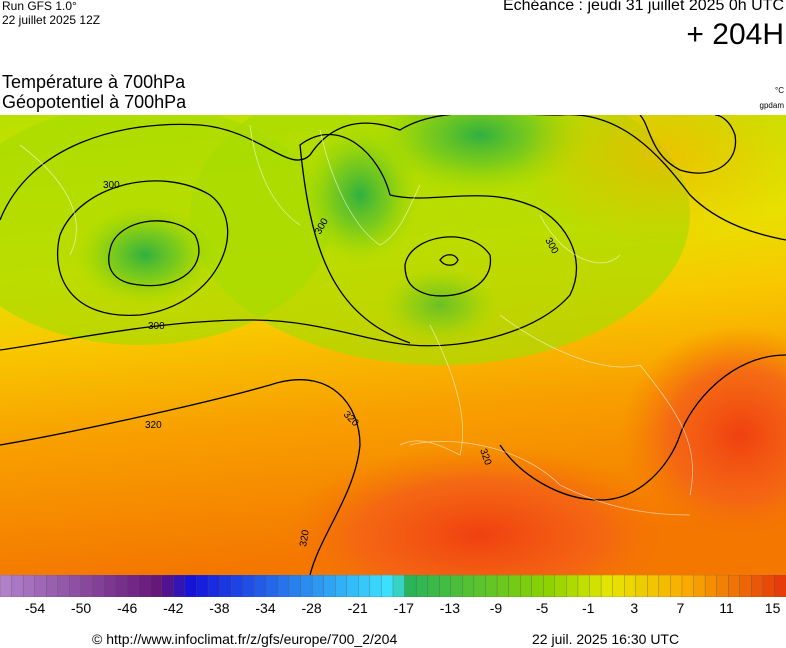 The height and width of the screenshot is (648, 786). What do you see at coordinates (173, 608) in the screenshot?
I see `colorbar-label: -42` at bounding box center [173, 608].